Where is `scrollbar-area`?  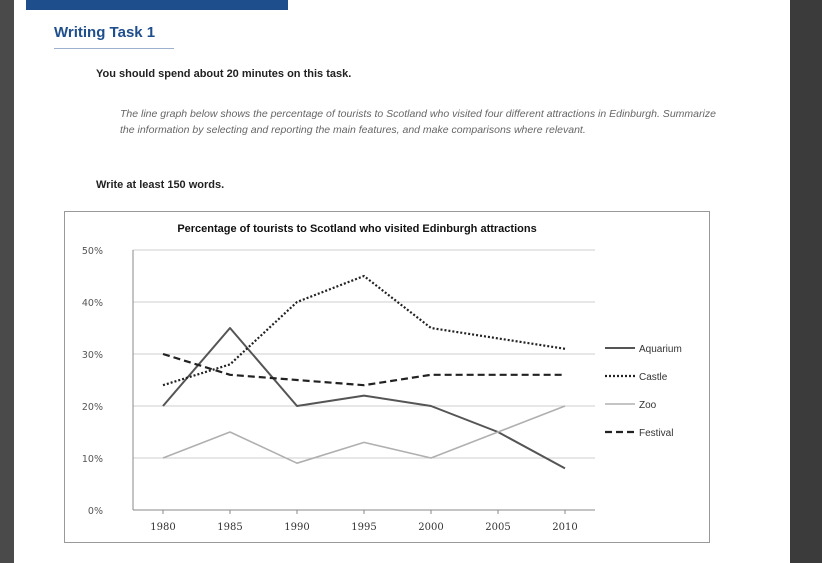
scrollbar-area is located at coordinates (806, 281).